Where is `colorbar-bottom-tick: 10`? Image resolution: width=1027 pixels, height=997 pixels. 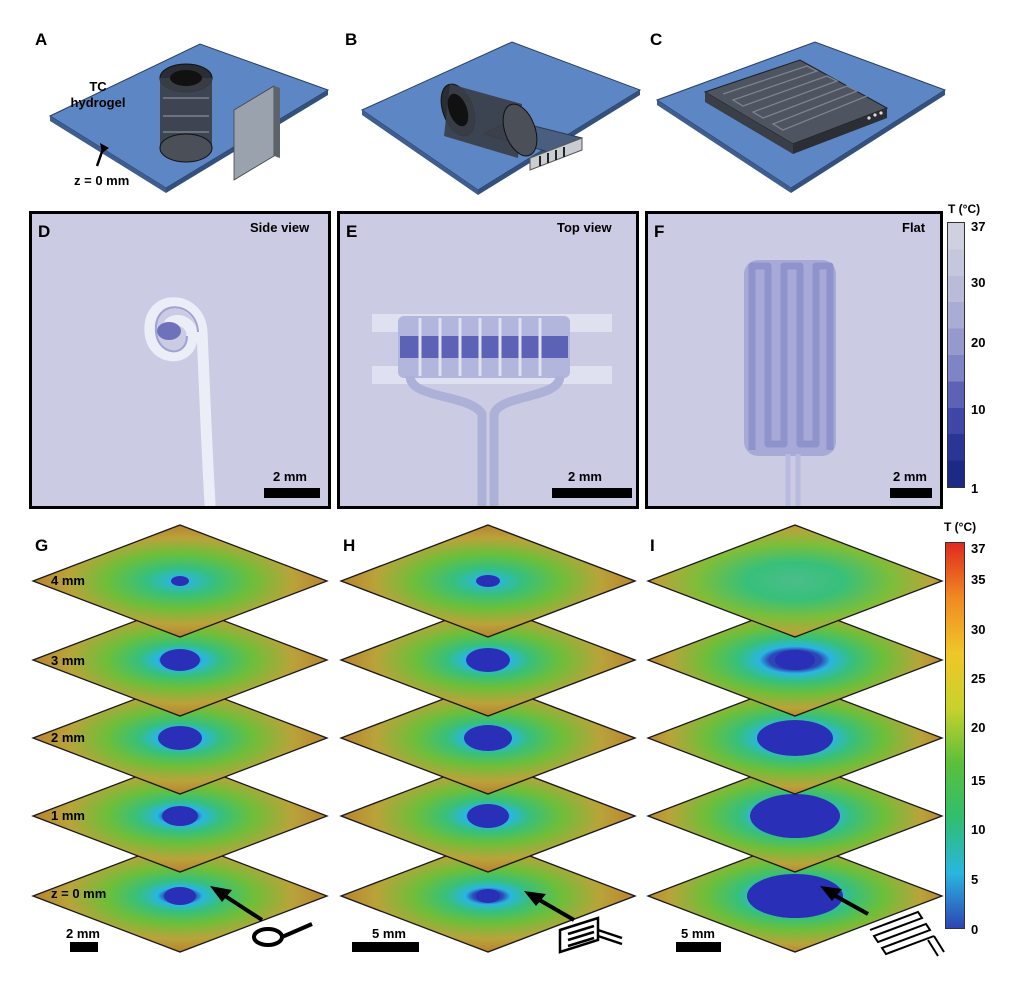 colorbar-bottom-tick: 10 is located at coordinates (978, 829).